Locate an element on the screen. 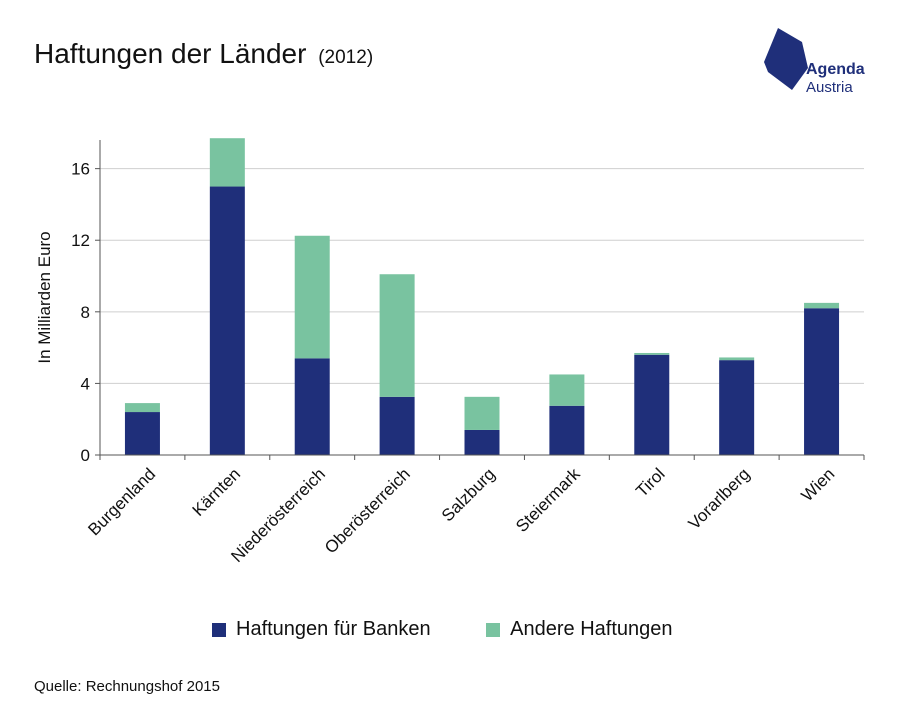 This screenshot has width=900, height=716. x-tick-label: Wien is located at coordinates (818, 484).